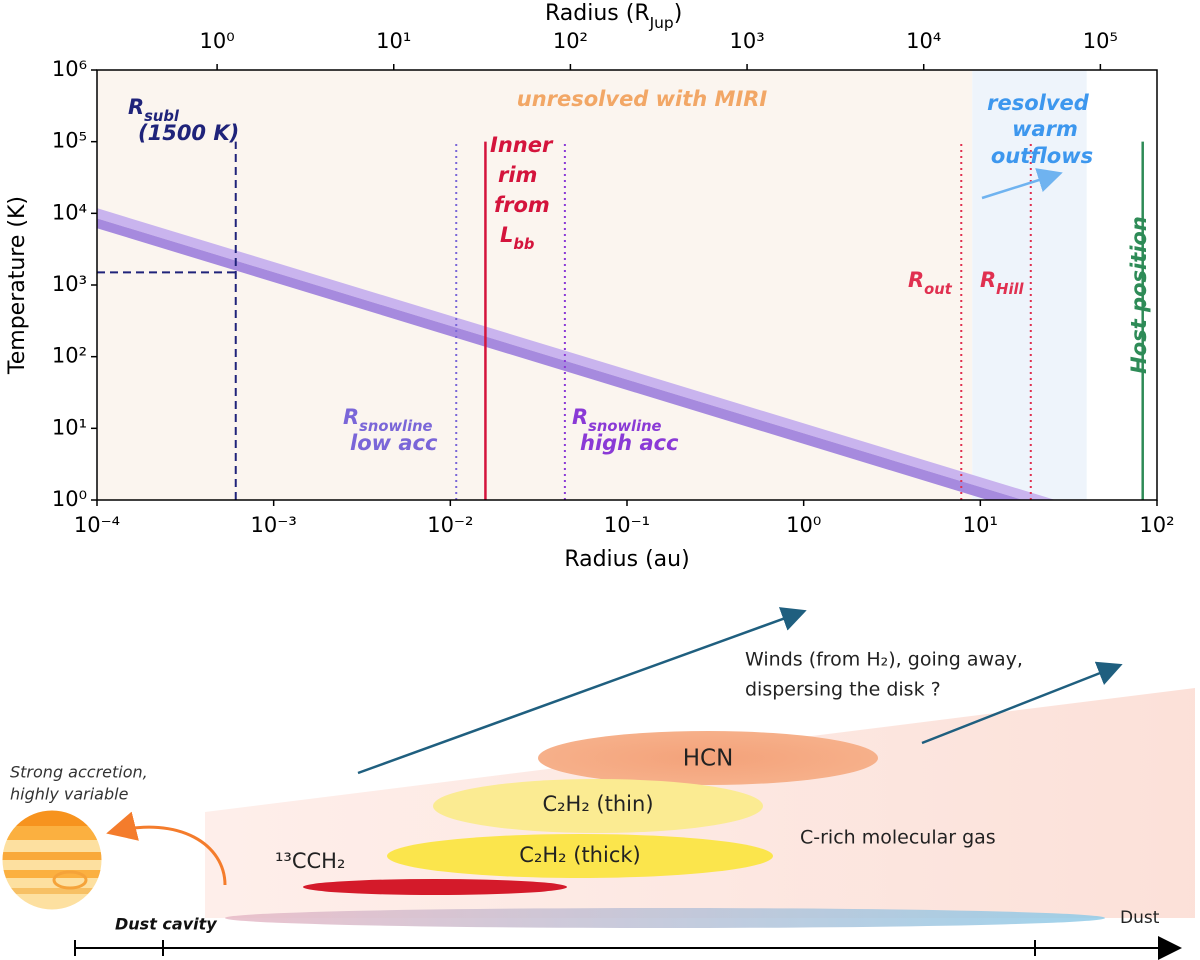  I want to click on y-tick-label: 10³, so click(69, 284).